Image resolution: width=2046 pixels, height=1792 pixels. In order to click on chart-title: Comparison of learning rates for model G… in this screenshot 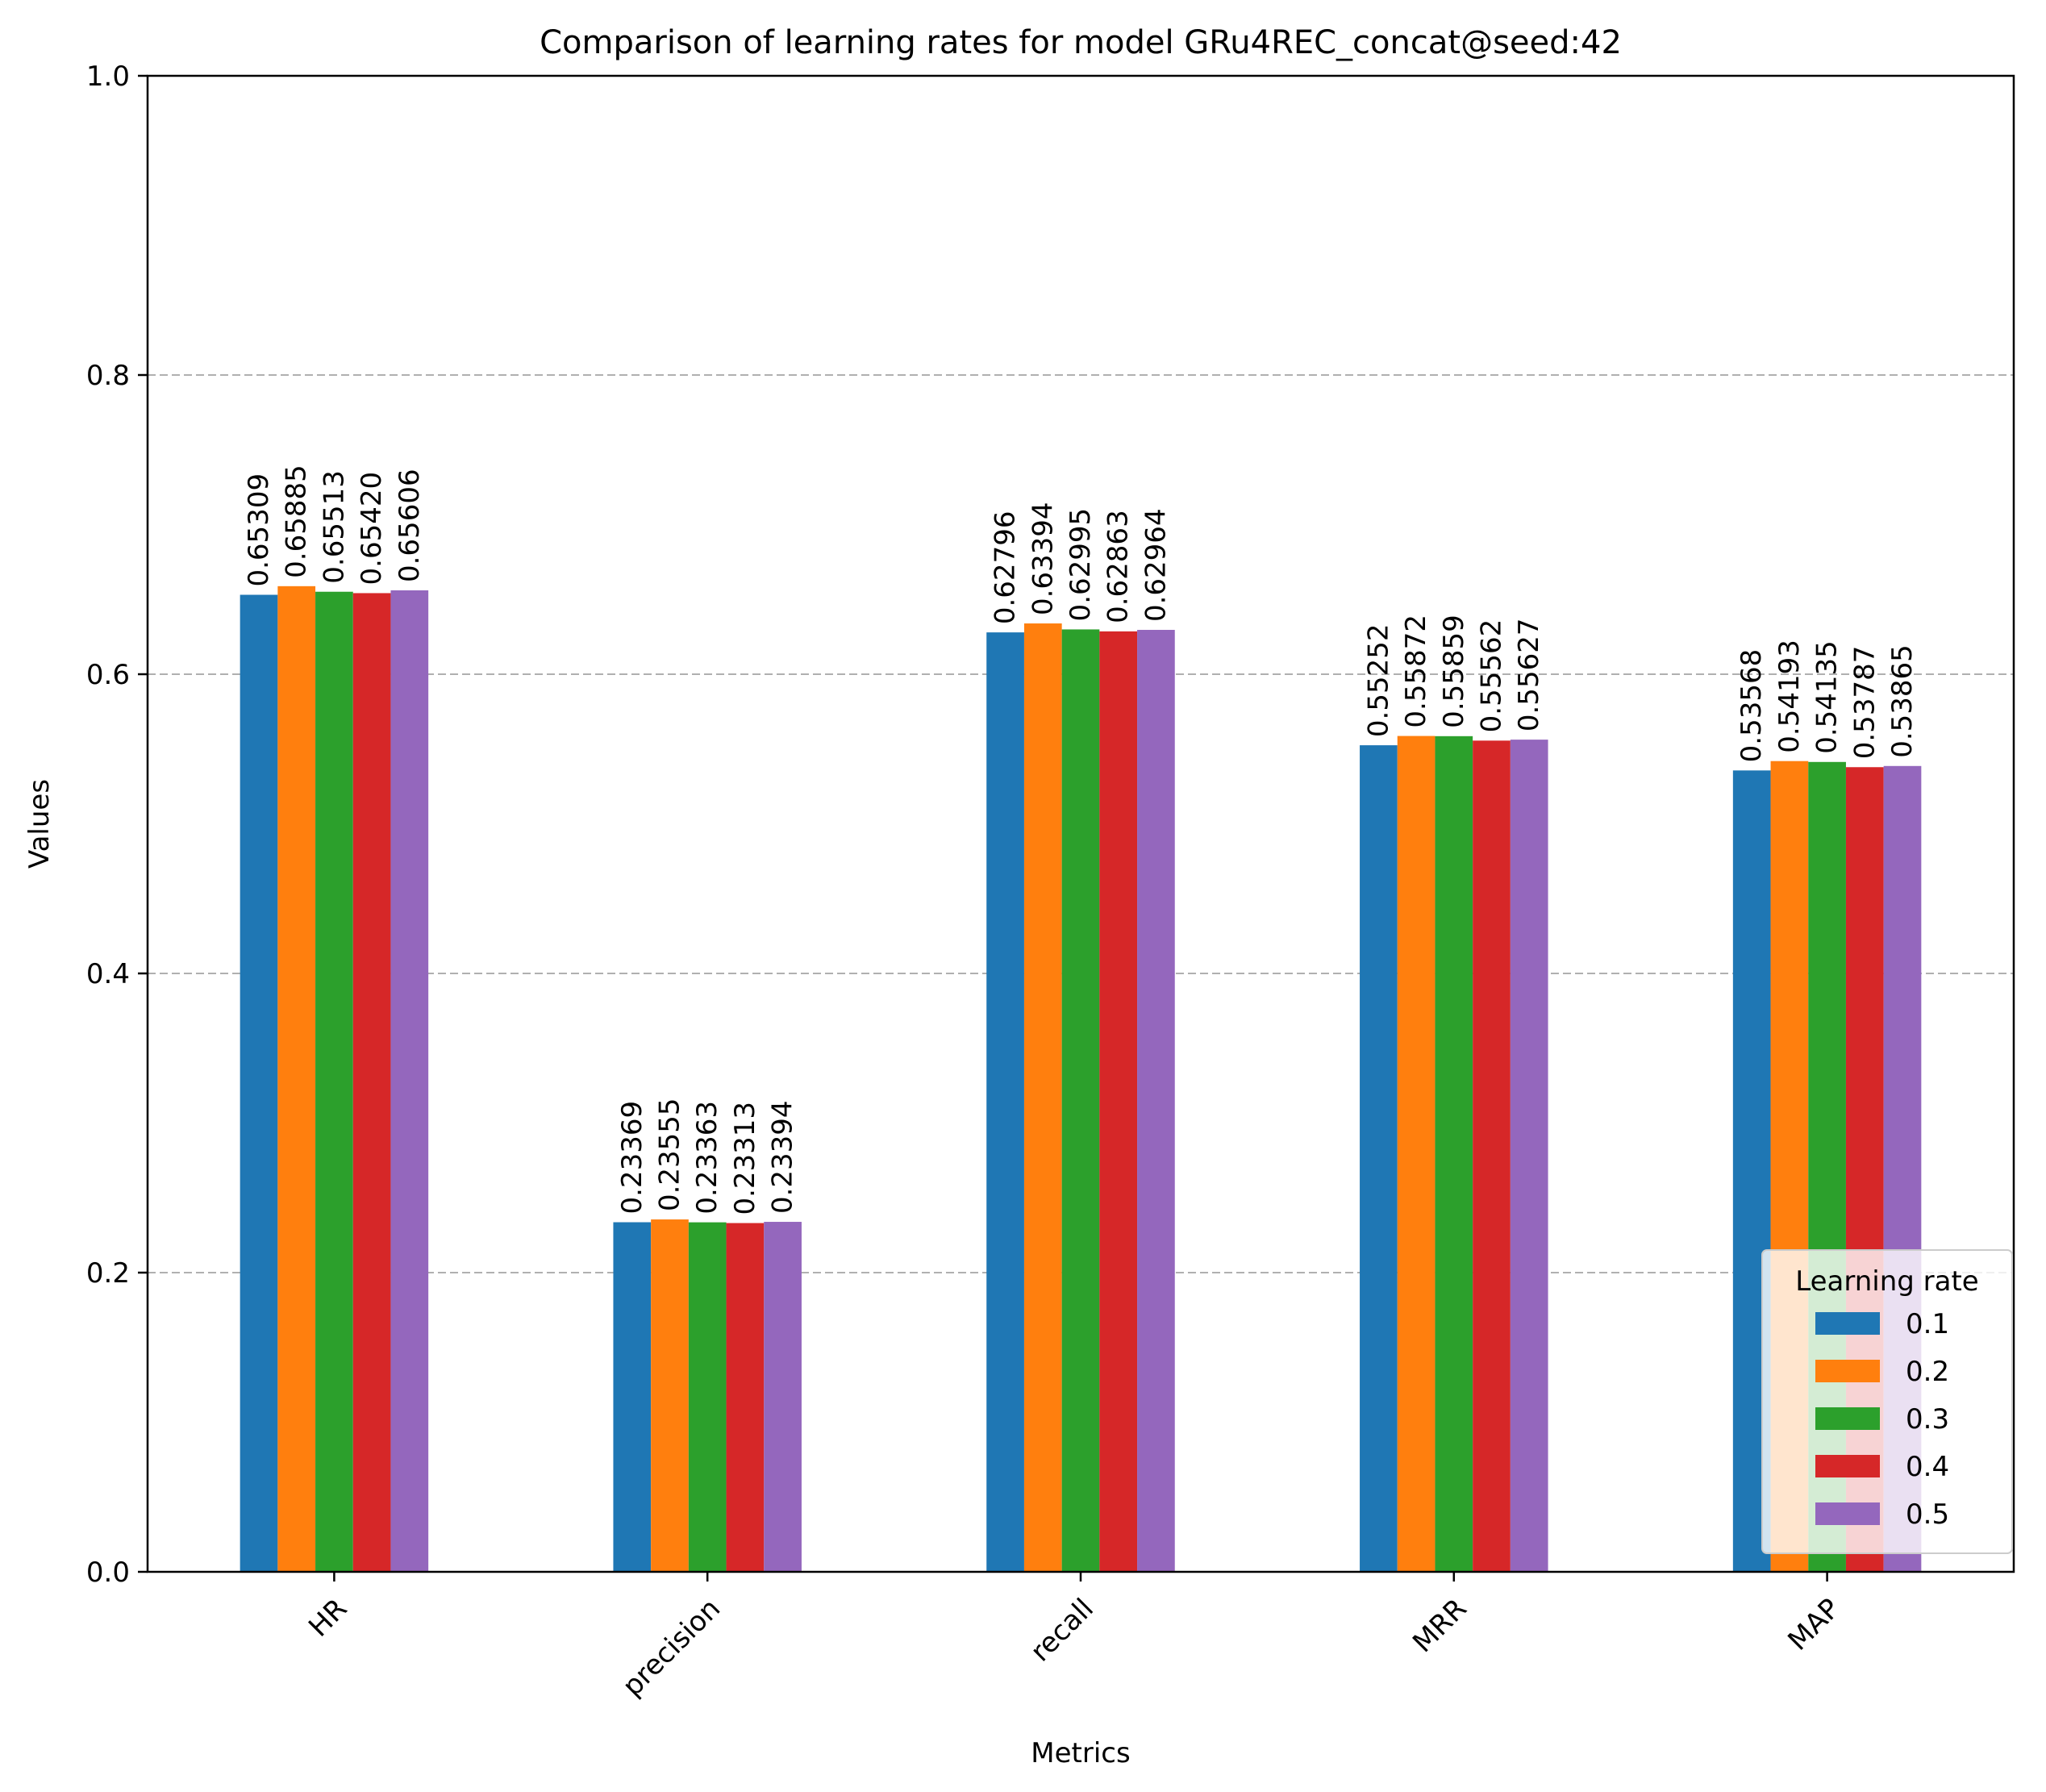, I will do `click(1081, 42)`.